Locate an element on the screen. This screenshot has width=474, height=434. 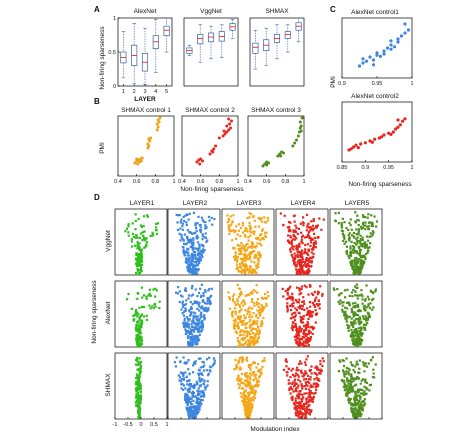
box-body is located at coordinates (166, 31).